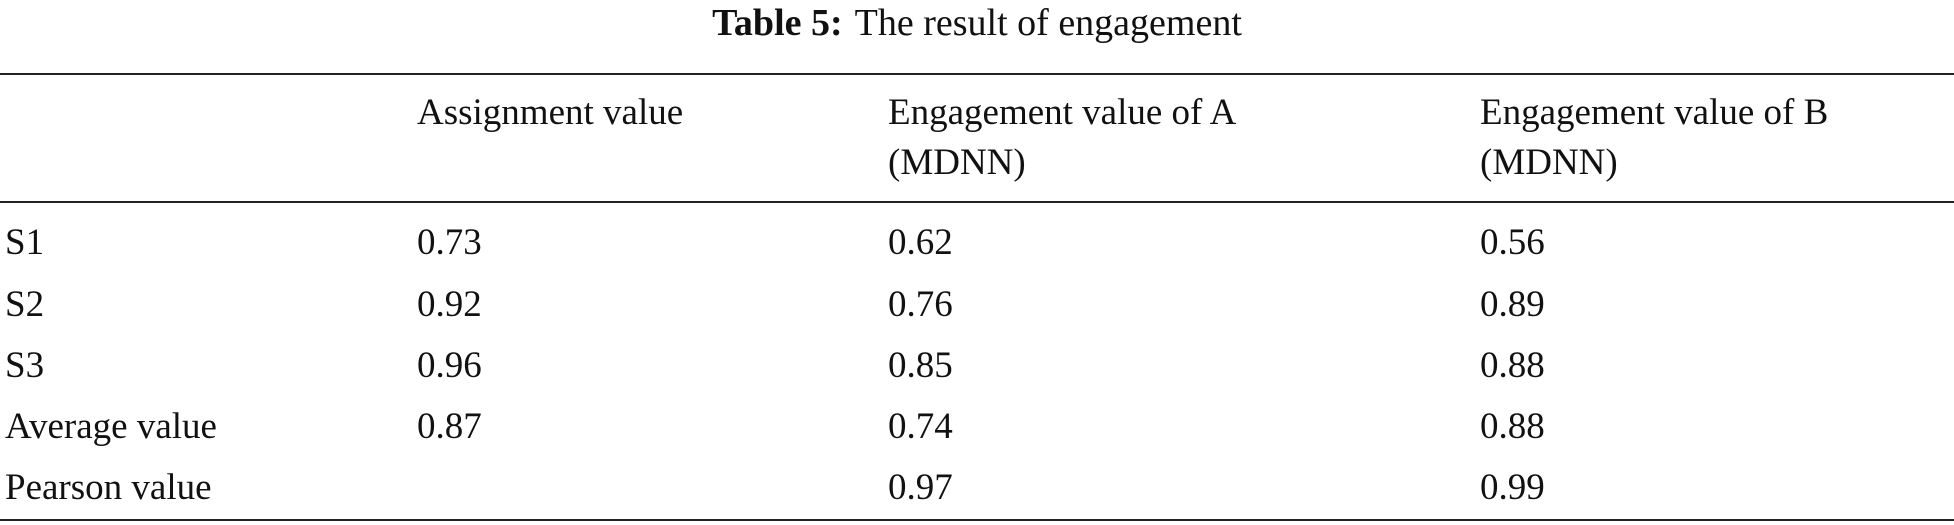 This screenshot has height=525, width=1954. What do you see at coordinates (25, 242) in the screenshot?
I see `row-label: S1` at bounding box center [25, 242].